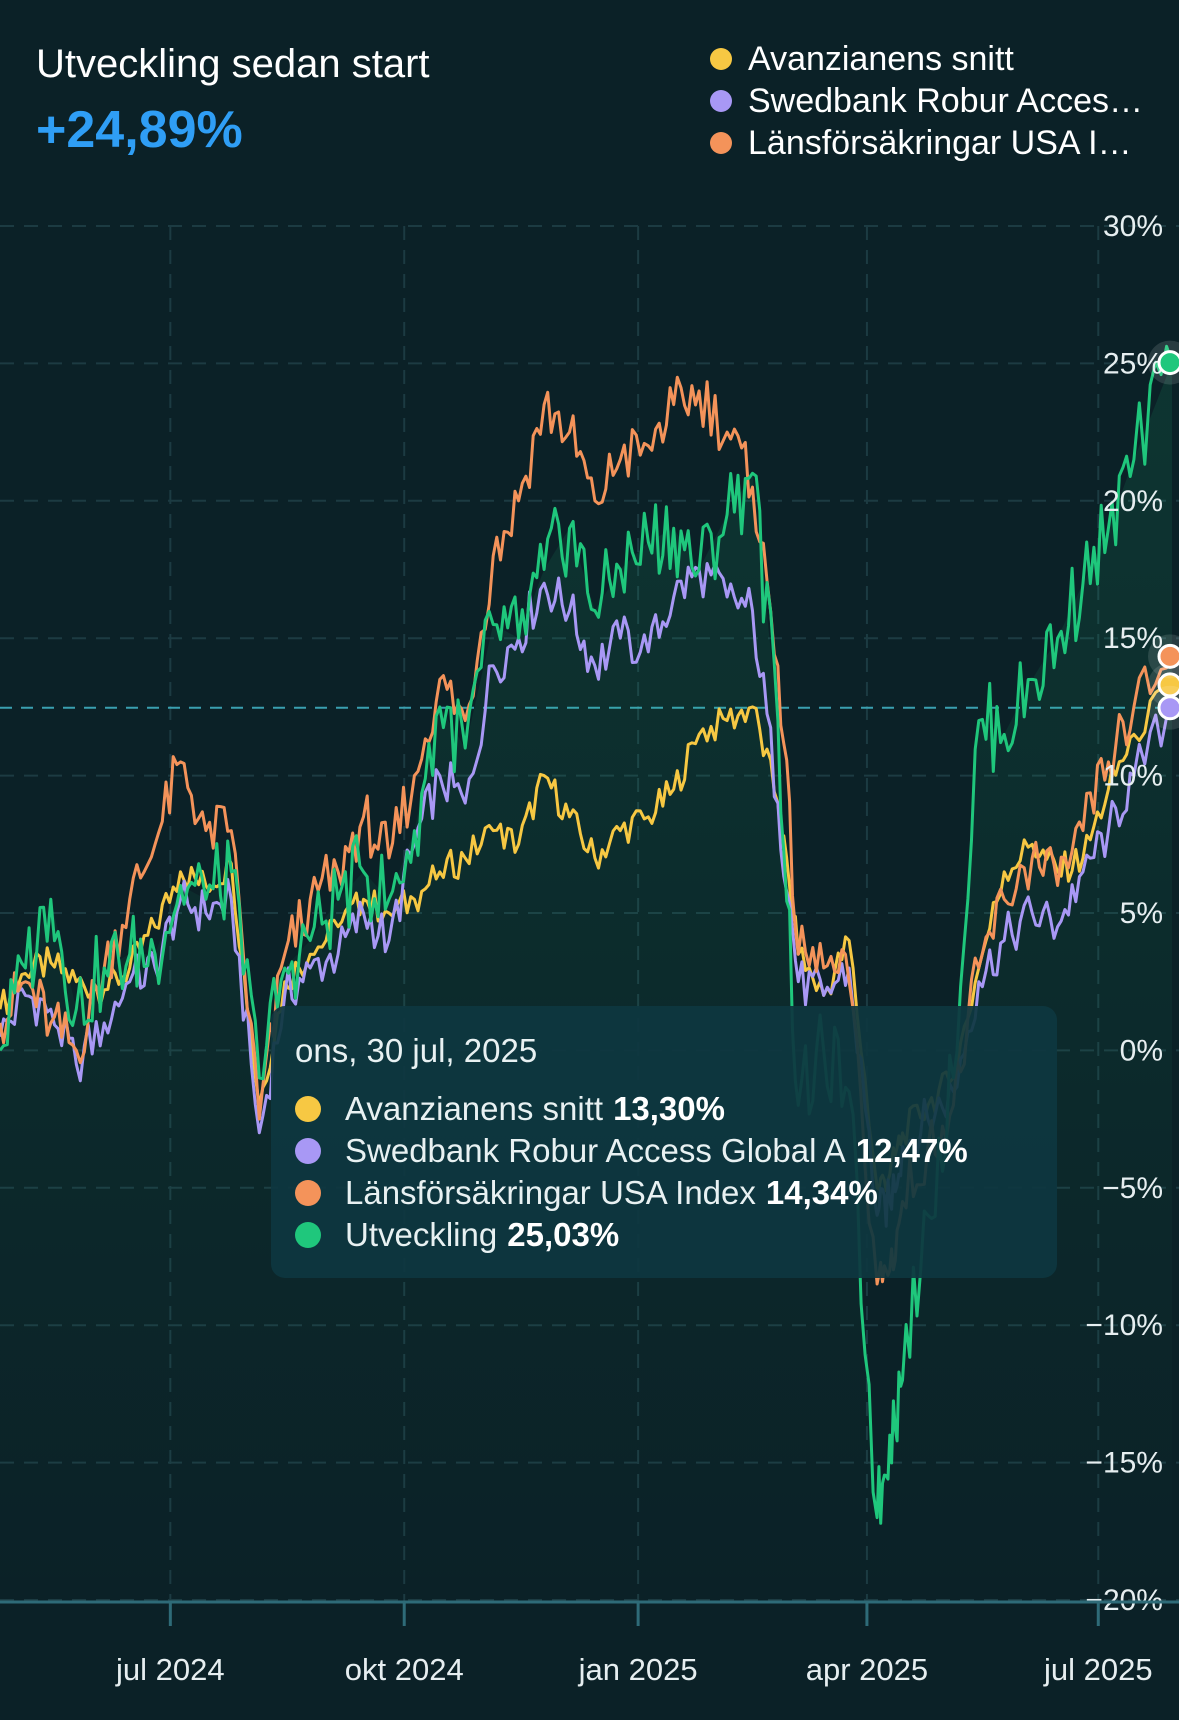 The width and height of the screenshot is (1179, 1720). Describe the element at coordinates (474, 1108) in the screenshot. I see `tooltip-series-name: Avanzianens snitt` at that location.